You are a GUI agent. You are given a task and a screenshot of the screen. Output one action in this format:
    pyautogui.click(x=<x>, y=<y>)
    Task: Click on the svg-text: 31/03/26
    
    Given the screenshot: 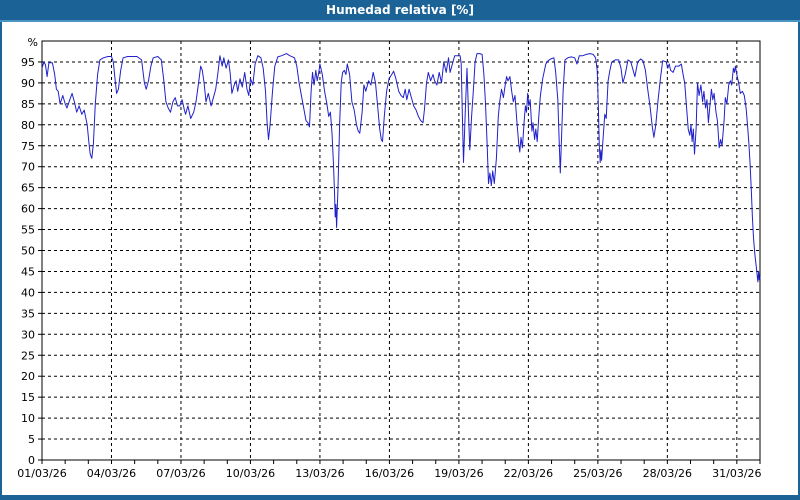 What is the action you would take?
    pyautogui.click(x=736, y=473)
    